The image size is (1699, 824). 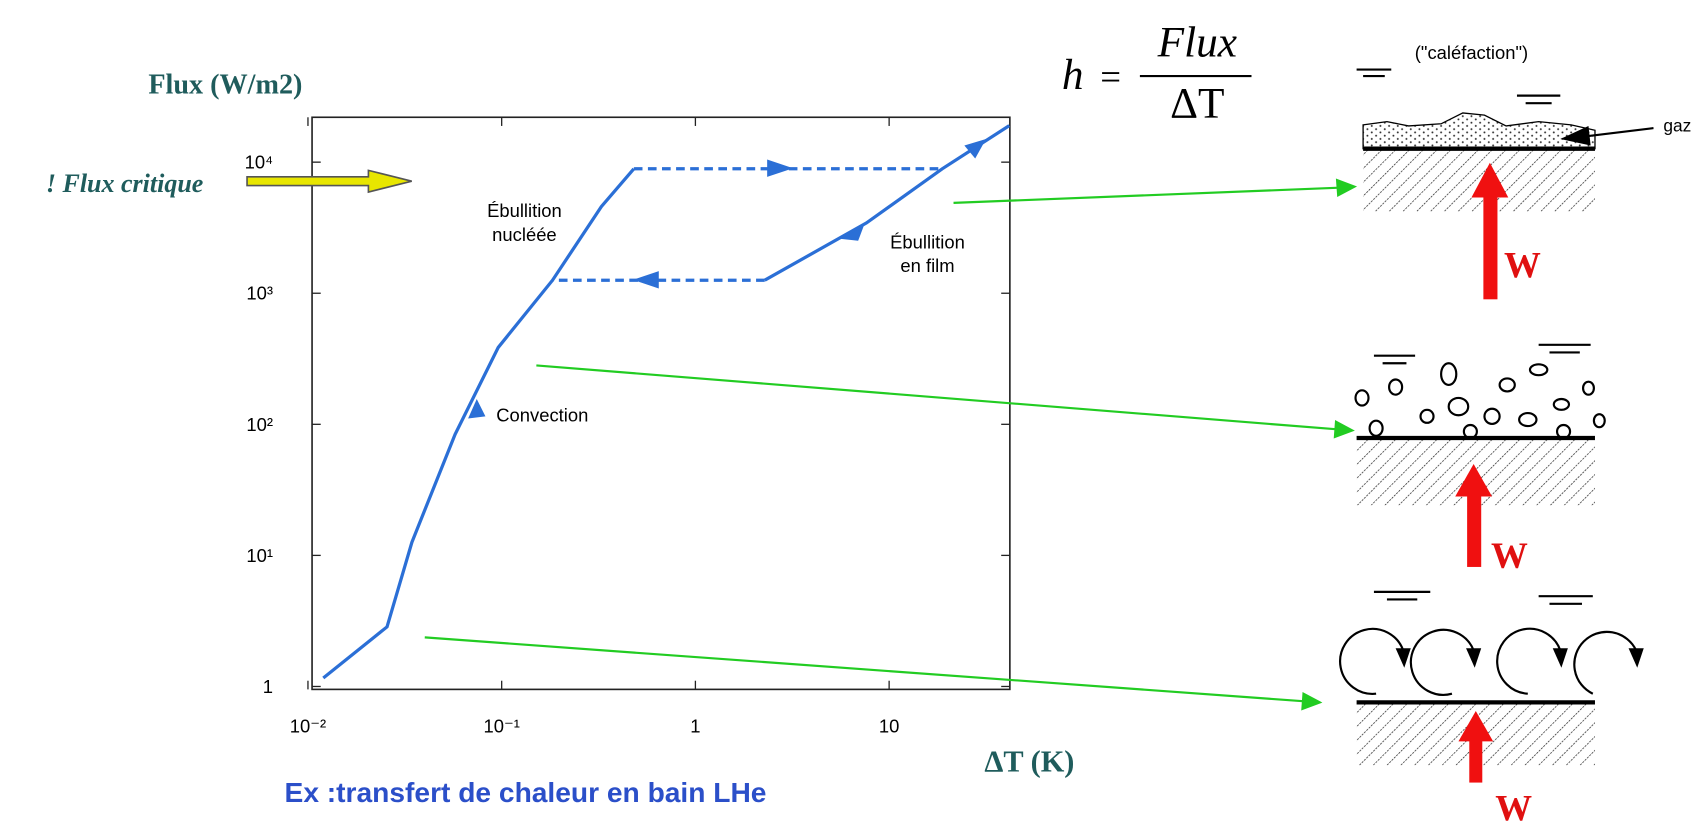 What do you see at coordinates (124, 183) in the screenshot?
I see `critical-flux-label: ! Flux critique` at bounding box center [124, 183].